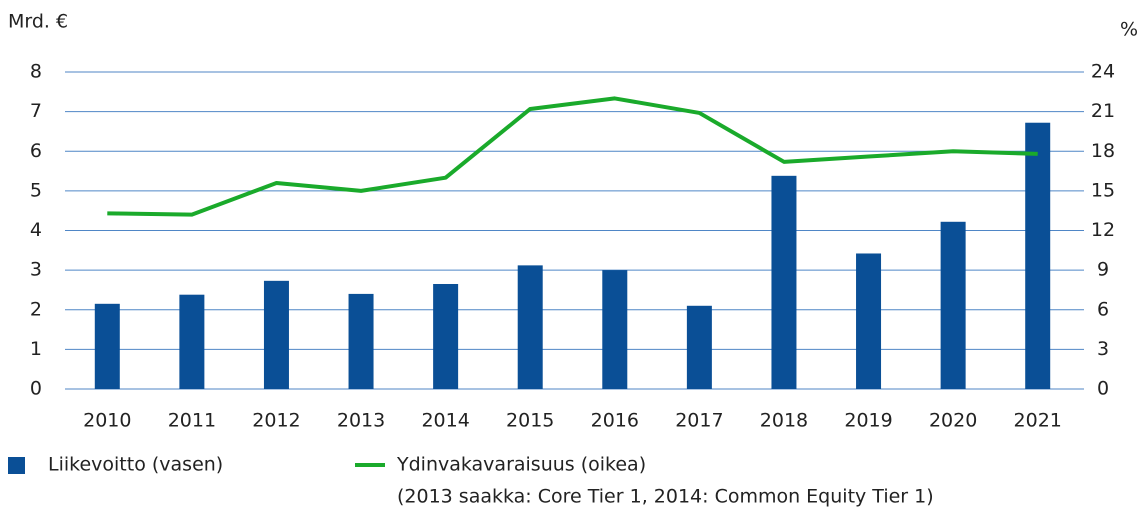 The image size is (1146, 510). I want to click on x-tick-label: 2012, so click(276, 421).